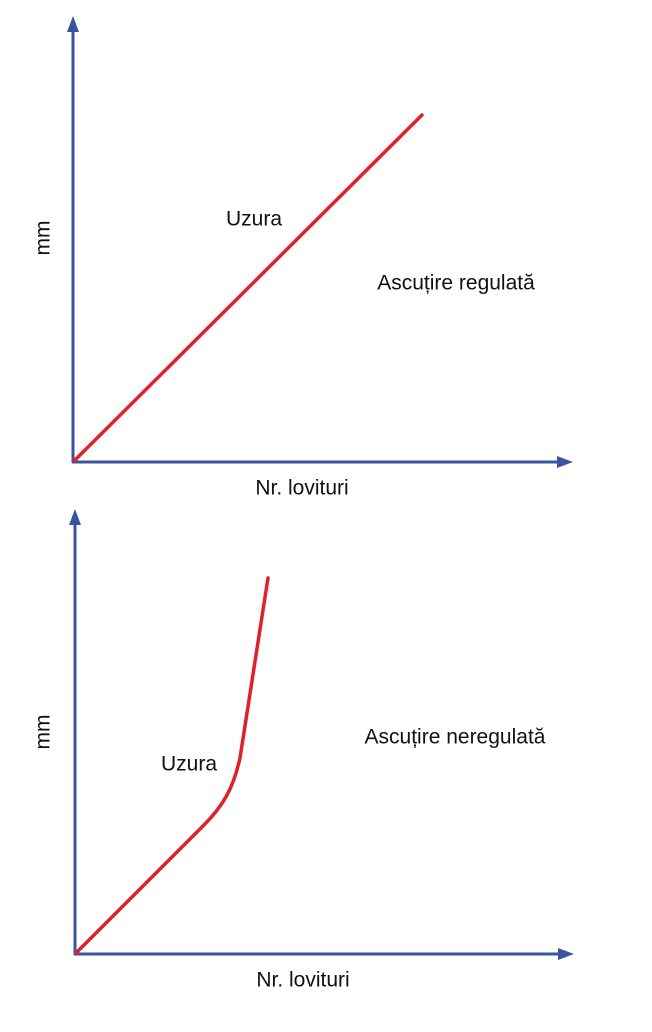  Describe the element at coordinates (455, 737) in the screenshot. I see `caption: Ascuțire neregulată` at that location.